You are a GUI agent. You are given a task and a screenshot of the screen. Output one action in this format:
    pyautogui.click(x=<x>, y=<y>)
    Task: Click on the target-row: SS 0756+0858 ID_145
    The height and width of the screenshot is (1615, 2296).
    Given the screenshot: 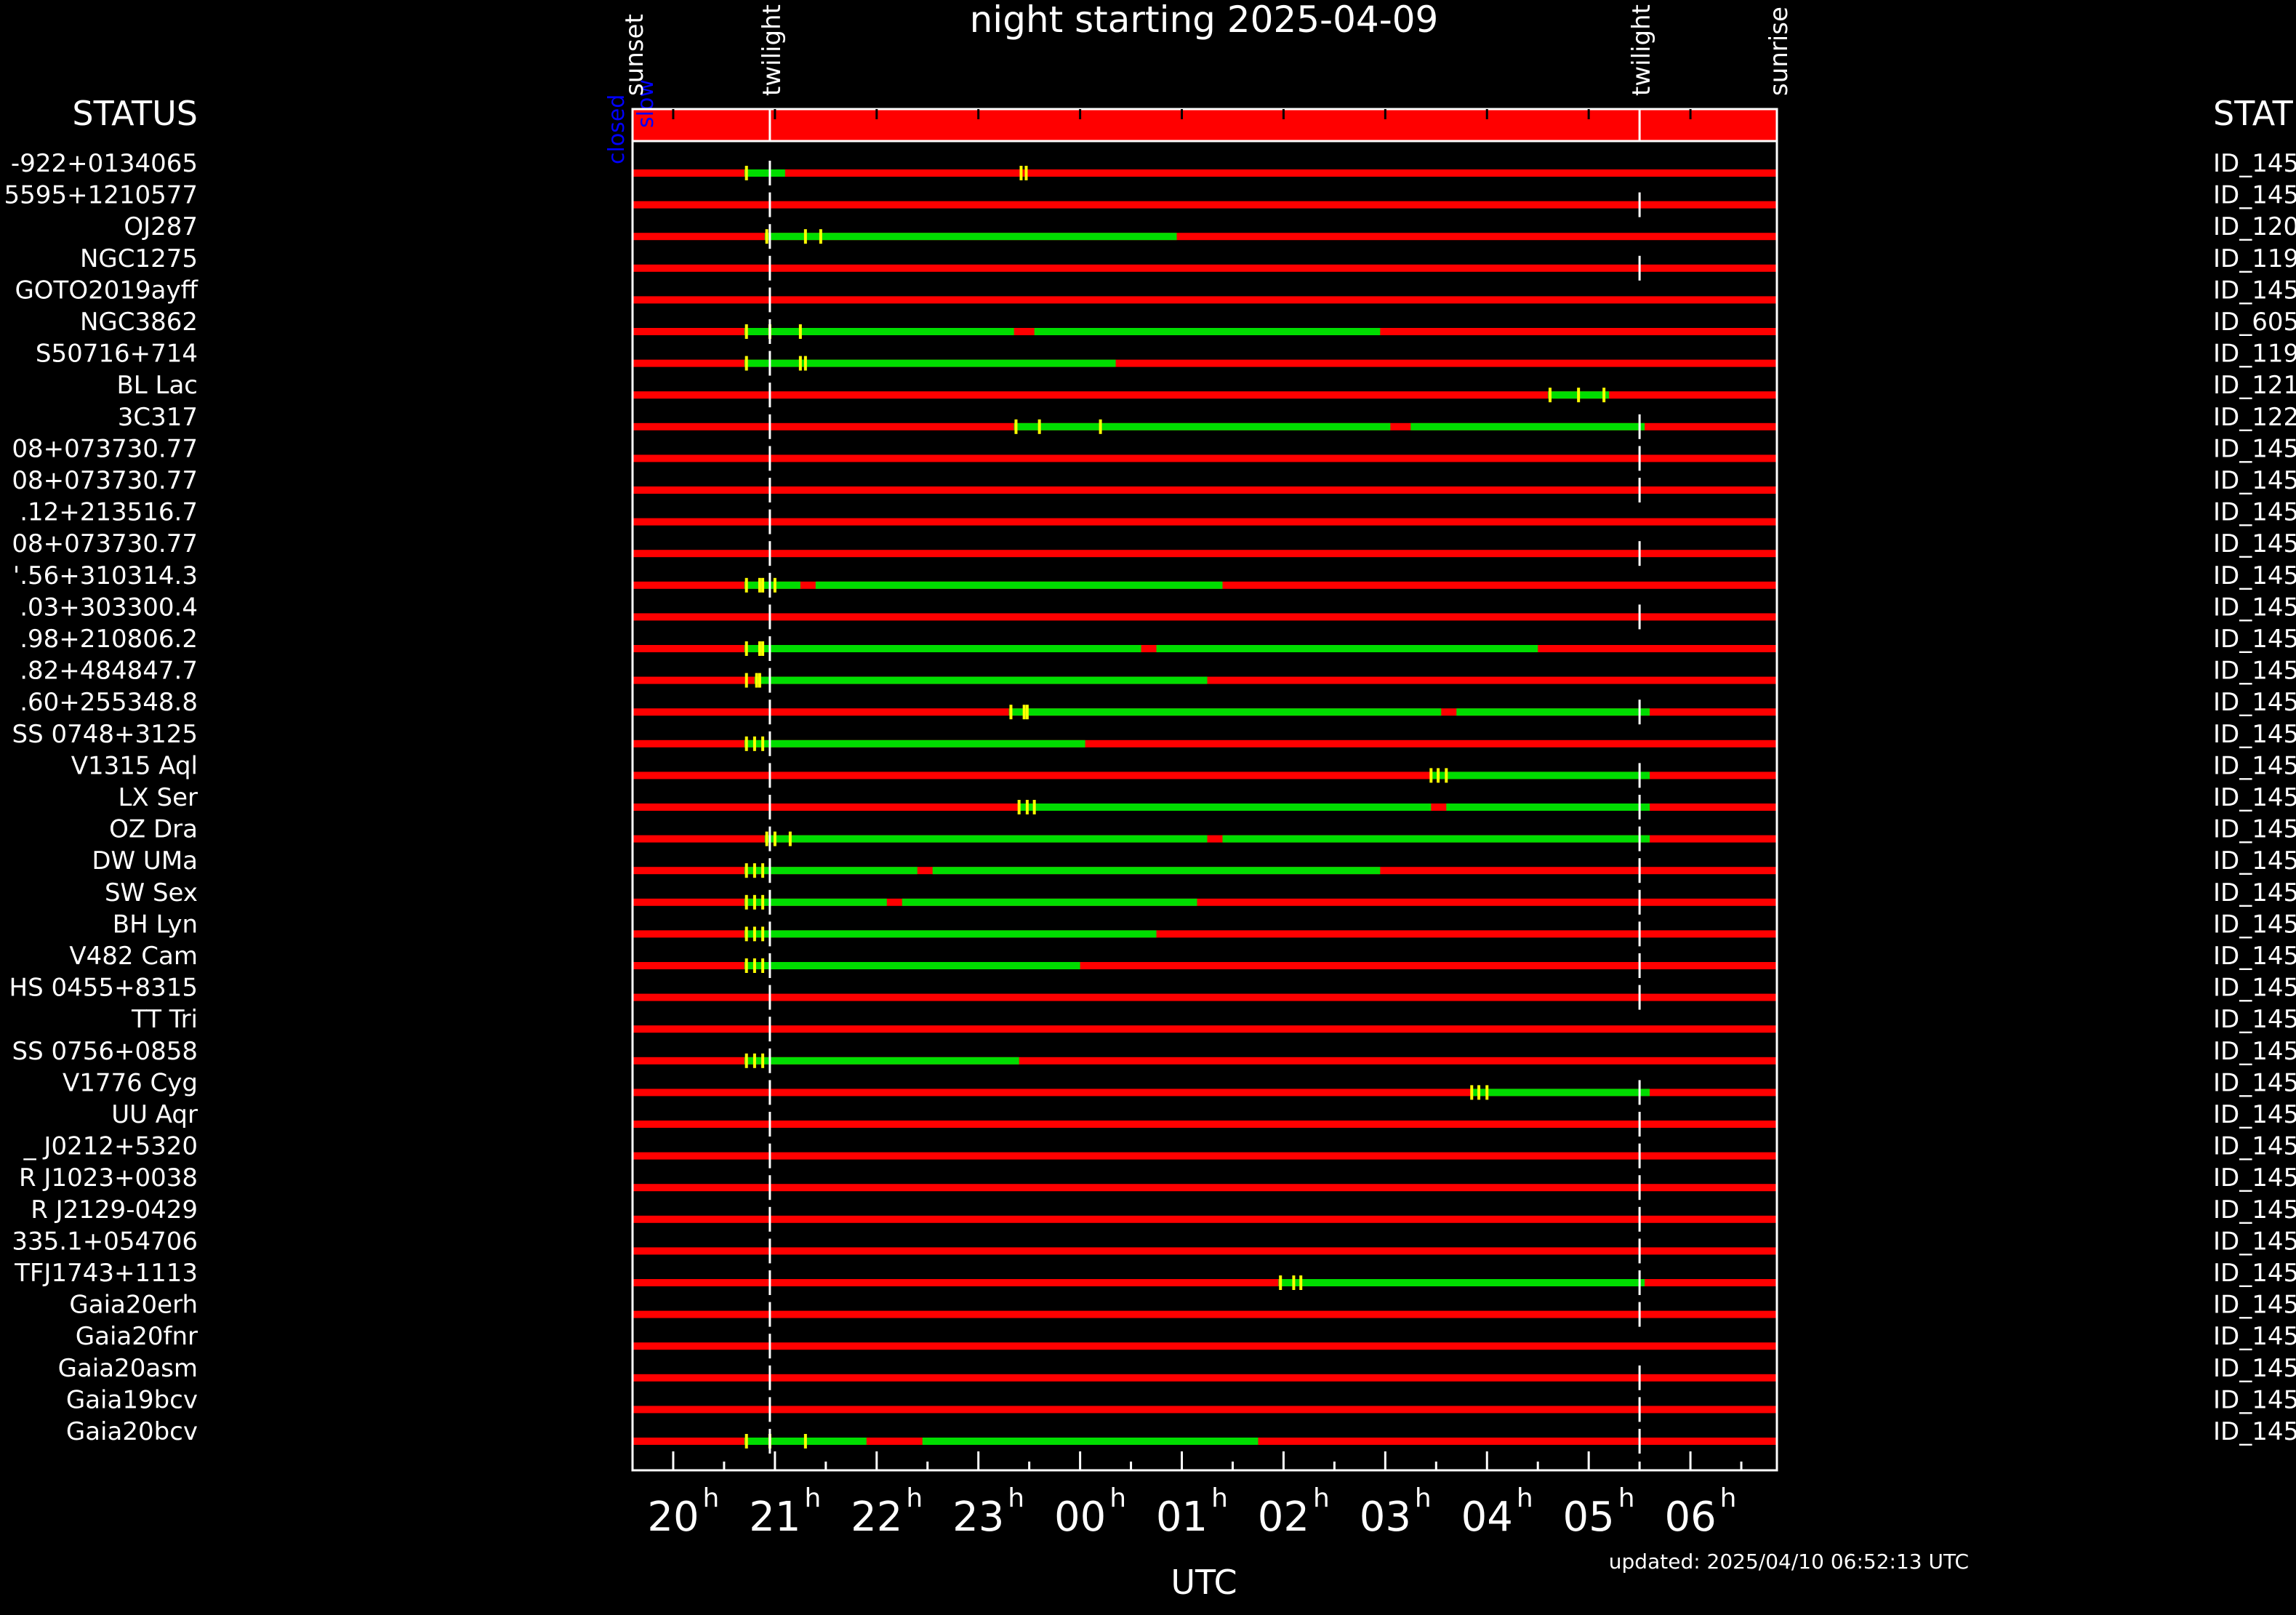 What is the action you would take?
    pyautogui.click(x=1154, y=1055)
    